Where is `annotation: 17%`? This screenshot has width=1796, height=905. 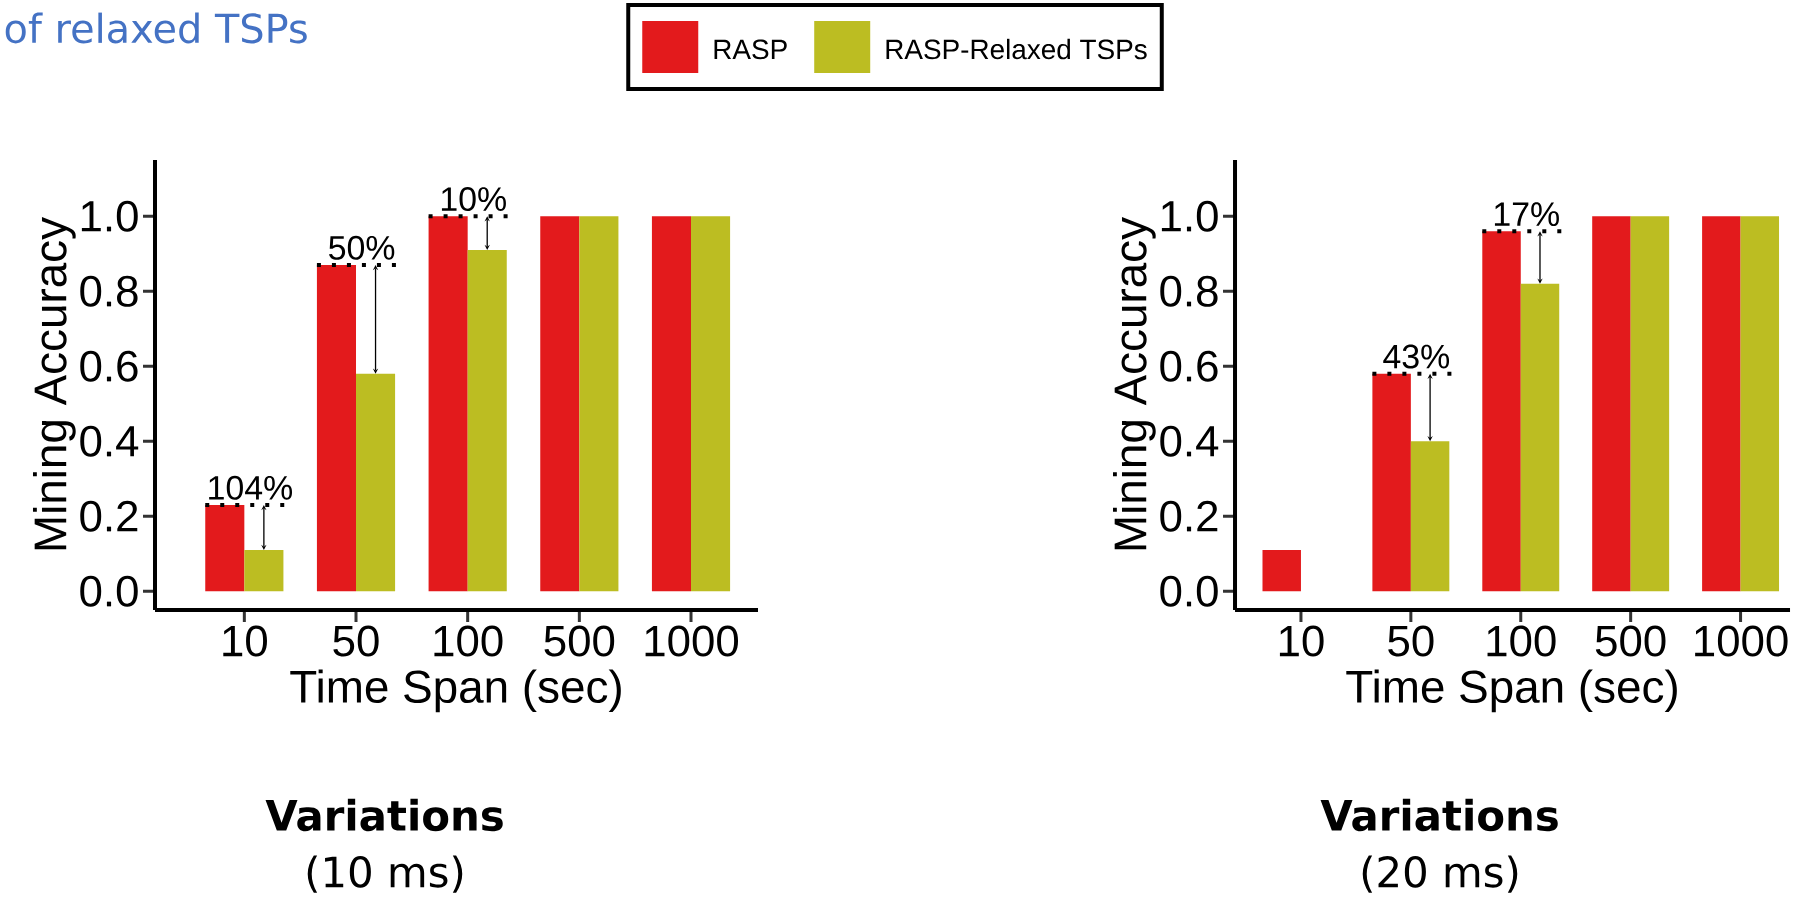 annotation: 17% is located at coordinates (1526, 214).